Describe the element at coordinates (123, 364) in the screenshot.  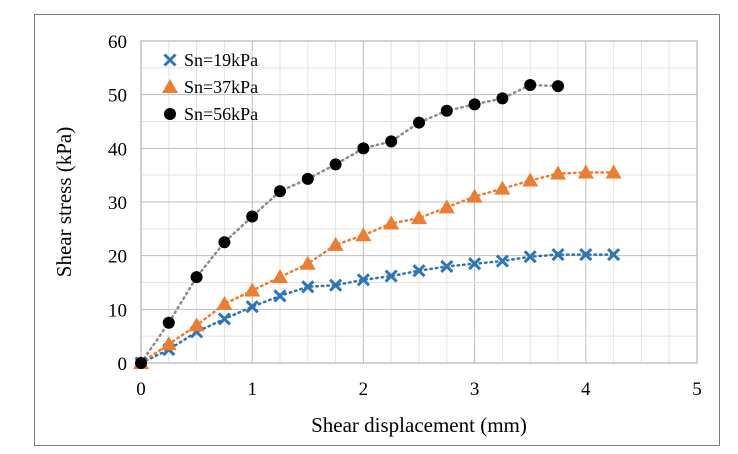
I see `y-tick-label: 0` at that location.